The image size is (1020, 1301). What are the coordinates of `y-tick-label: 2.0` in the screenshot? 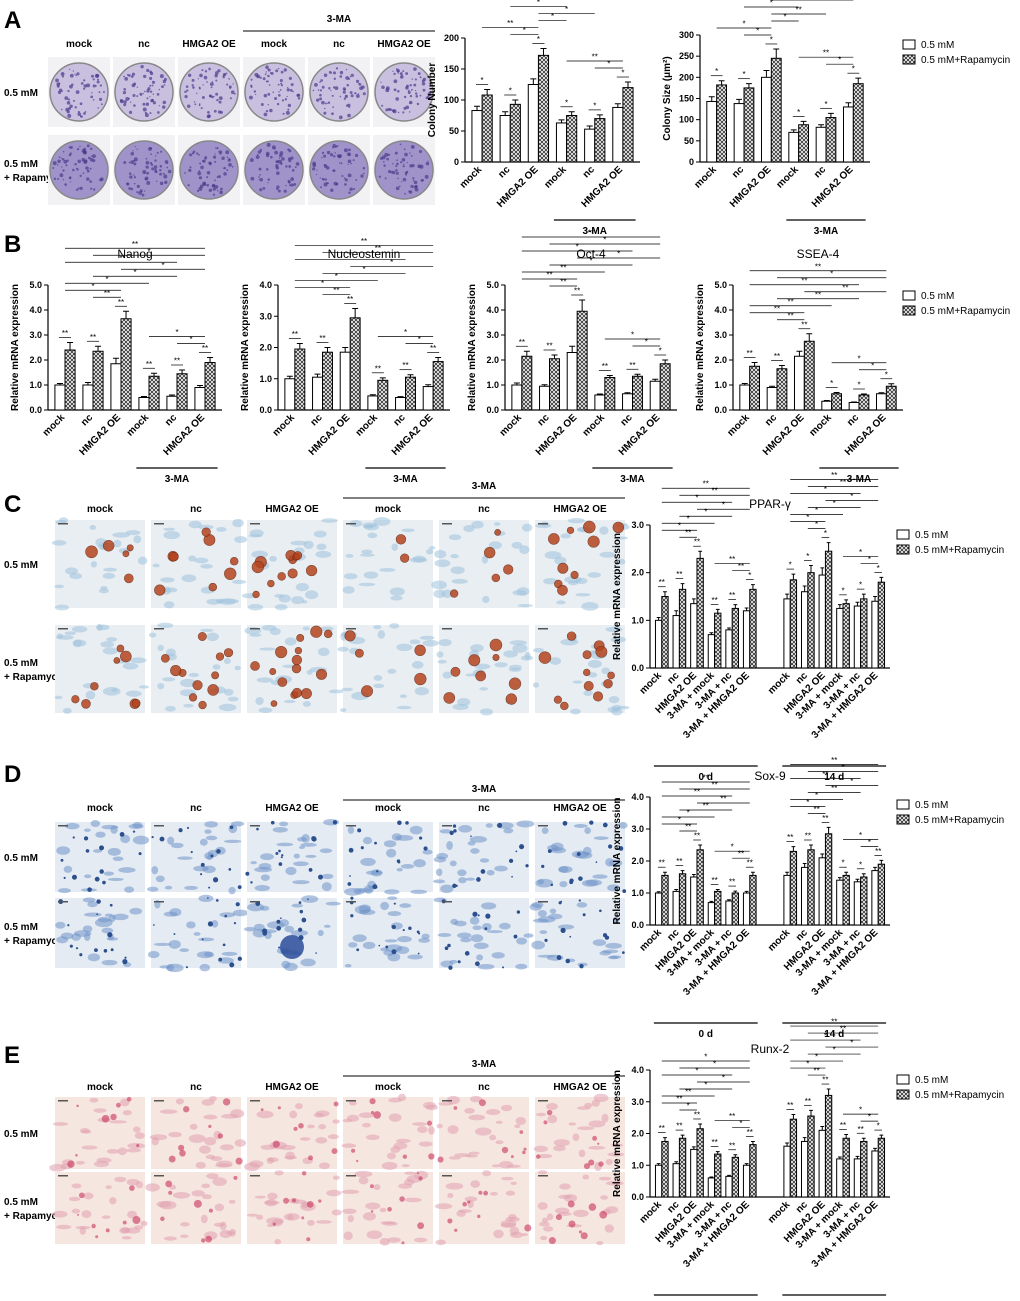 It's located at (637, 573).